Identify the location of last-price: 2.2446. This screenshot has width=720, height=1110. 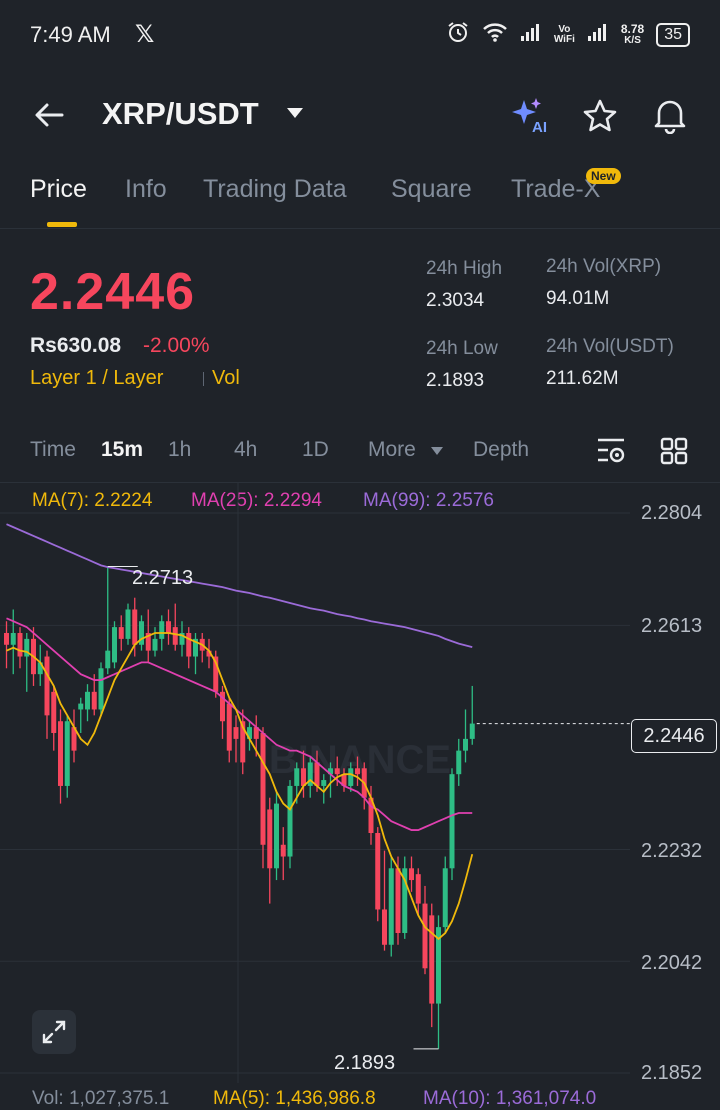
(113, 292).